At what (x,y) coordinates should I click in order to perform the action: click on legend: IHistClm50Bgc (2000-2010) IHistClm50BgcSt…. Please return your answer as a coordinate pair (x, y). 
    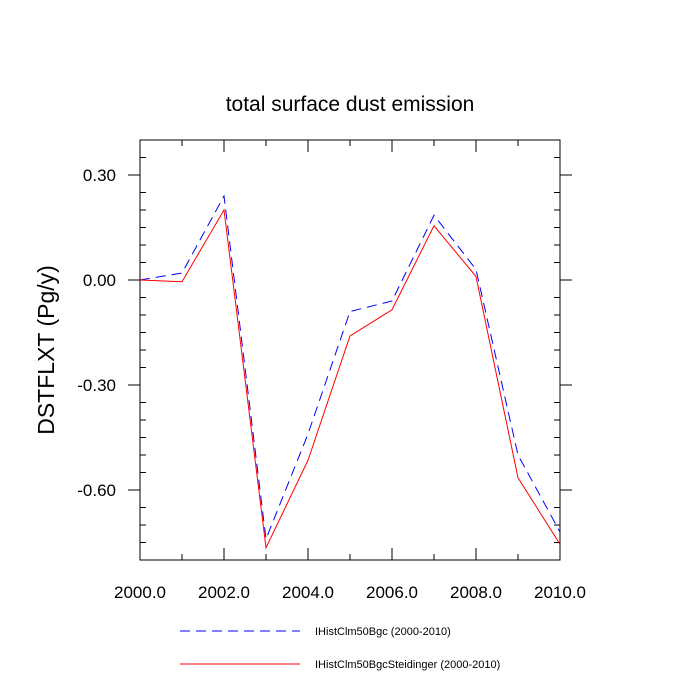
    Looking at the image, I should click on (340, 648).